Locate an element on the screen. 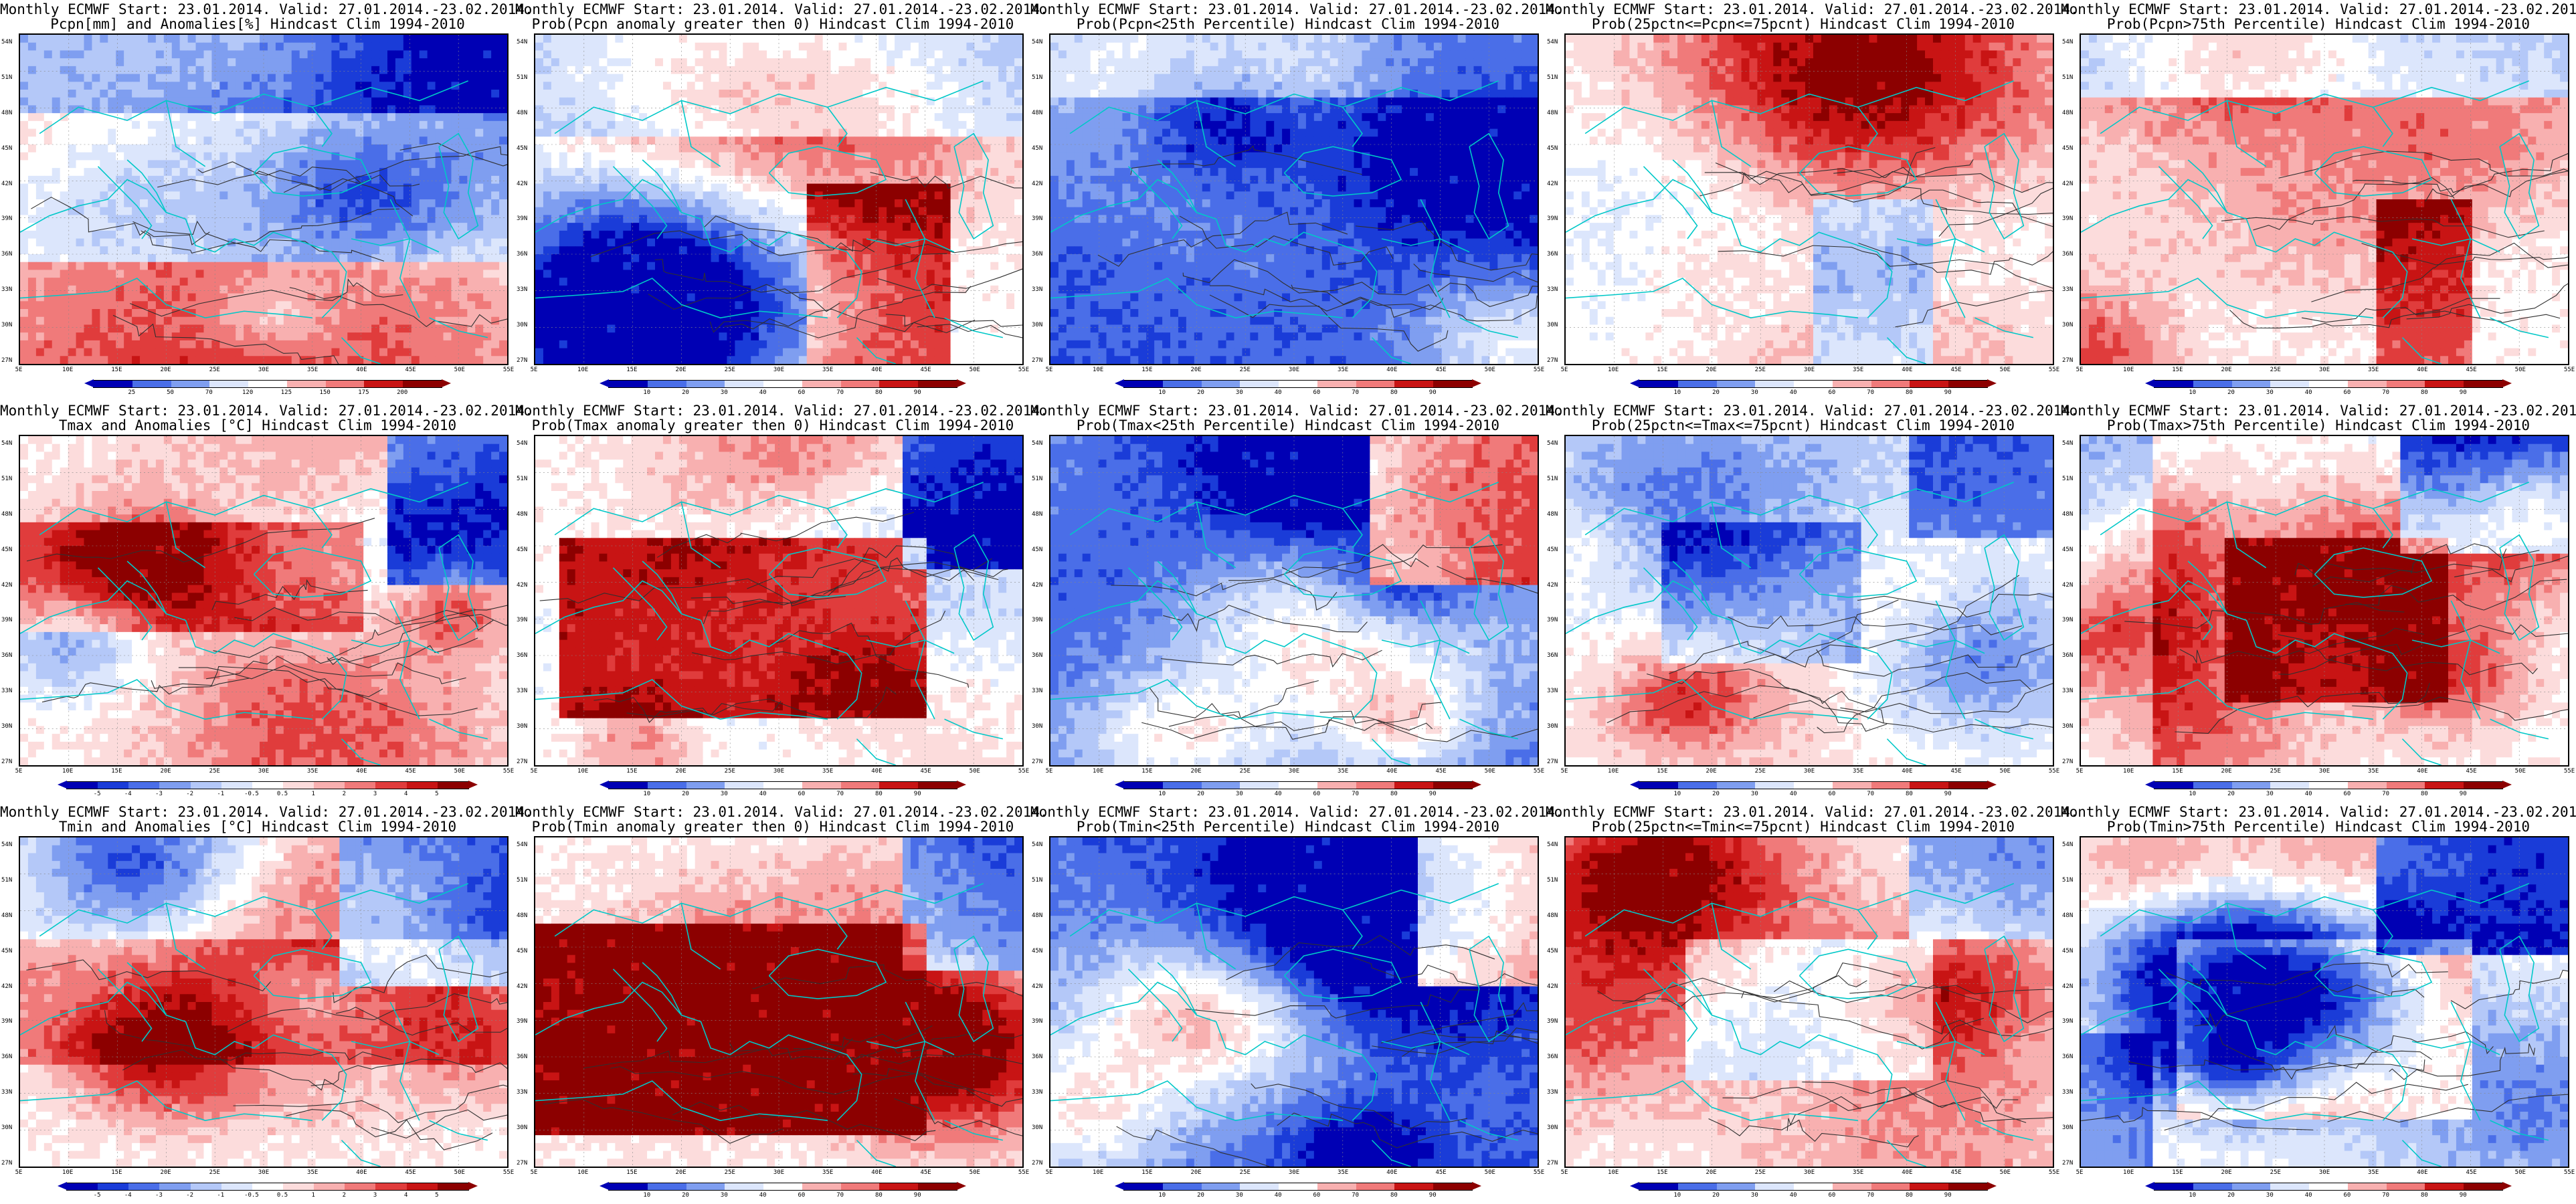 The width and height of the screenshot is (2576, 1204). colorbar-tick-label: 3 is located at coordinates (375, 1195).